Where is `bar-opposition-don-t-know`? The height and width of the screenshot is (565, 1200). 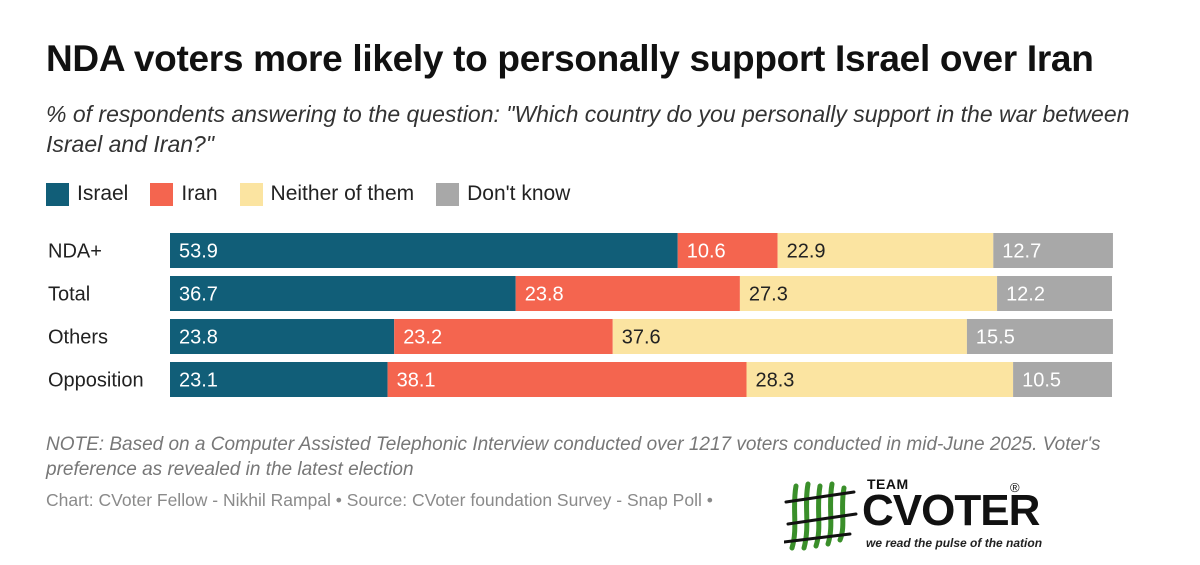 bar-opposition-don-t-know is located at coordinates (1062, 379).